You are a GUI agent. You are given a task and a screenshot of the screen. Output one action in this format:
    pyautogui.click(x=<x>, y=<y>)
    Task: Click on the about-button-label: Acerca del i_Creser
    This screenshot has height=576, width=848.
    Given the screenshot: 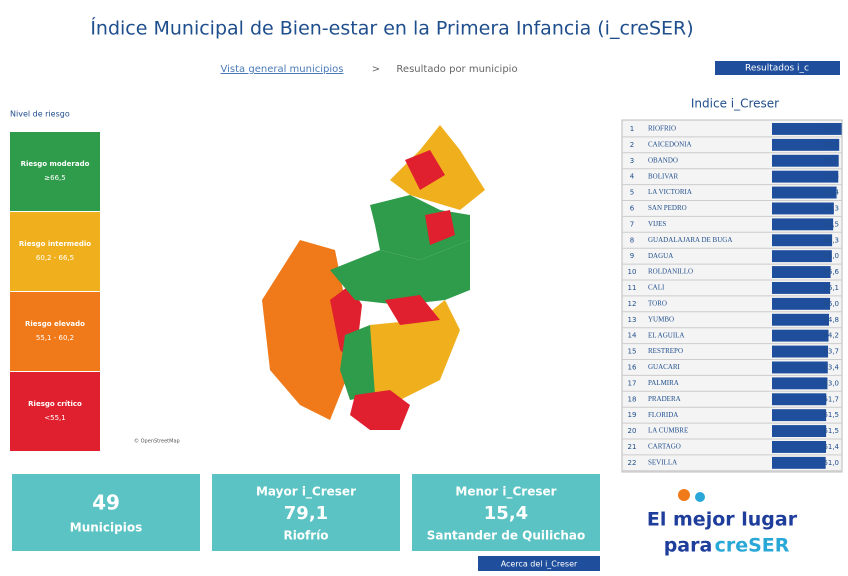 What is the action you would take?
    pyautogui.click(x=539, y=564)
    